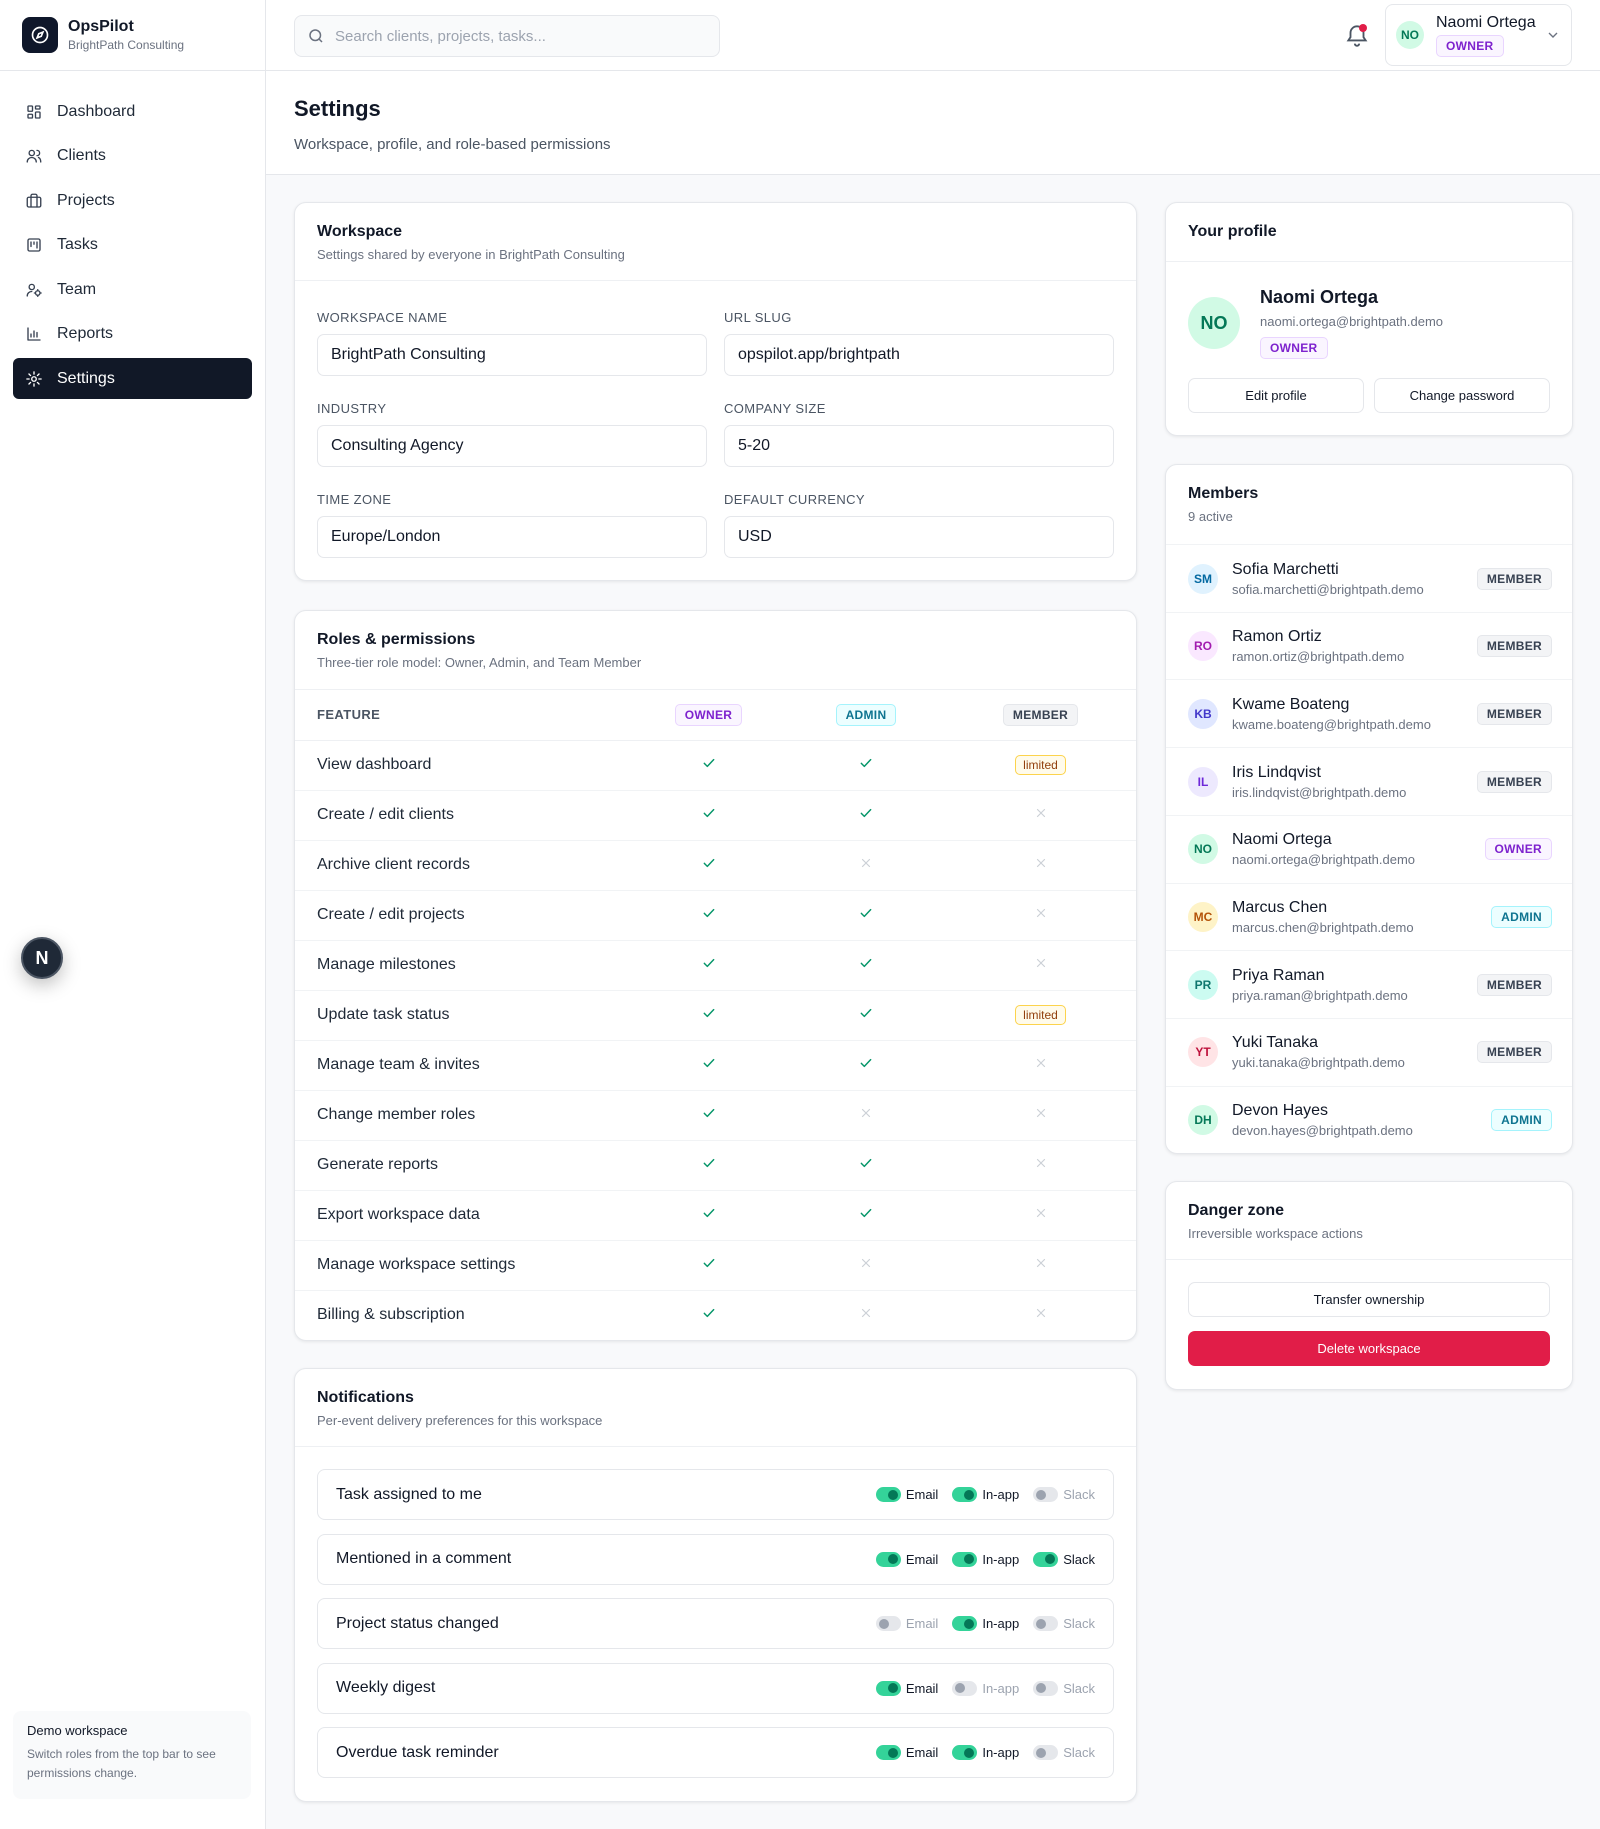 This screenshot has height=1829, width=1600. I want to click on sidebar-item-dashboard: Dashboard, so click(132, 111).